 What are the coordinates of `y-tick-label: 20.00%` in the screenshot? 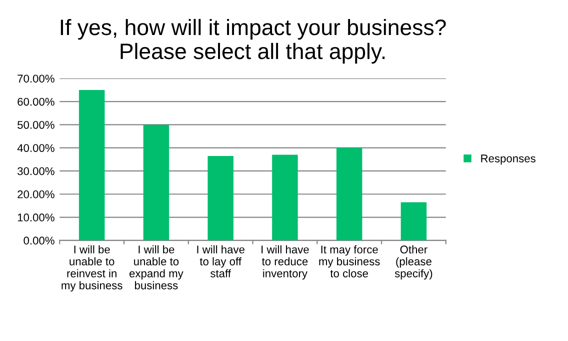 It's located at (36, 194).